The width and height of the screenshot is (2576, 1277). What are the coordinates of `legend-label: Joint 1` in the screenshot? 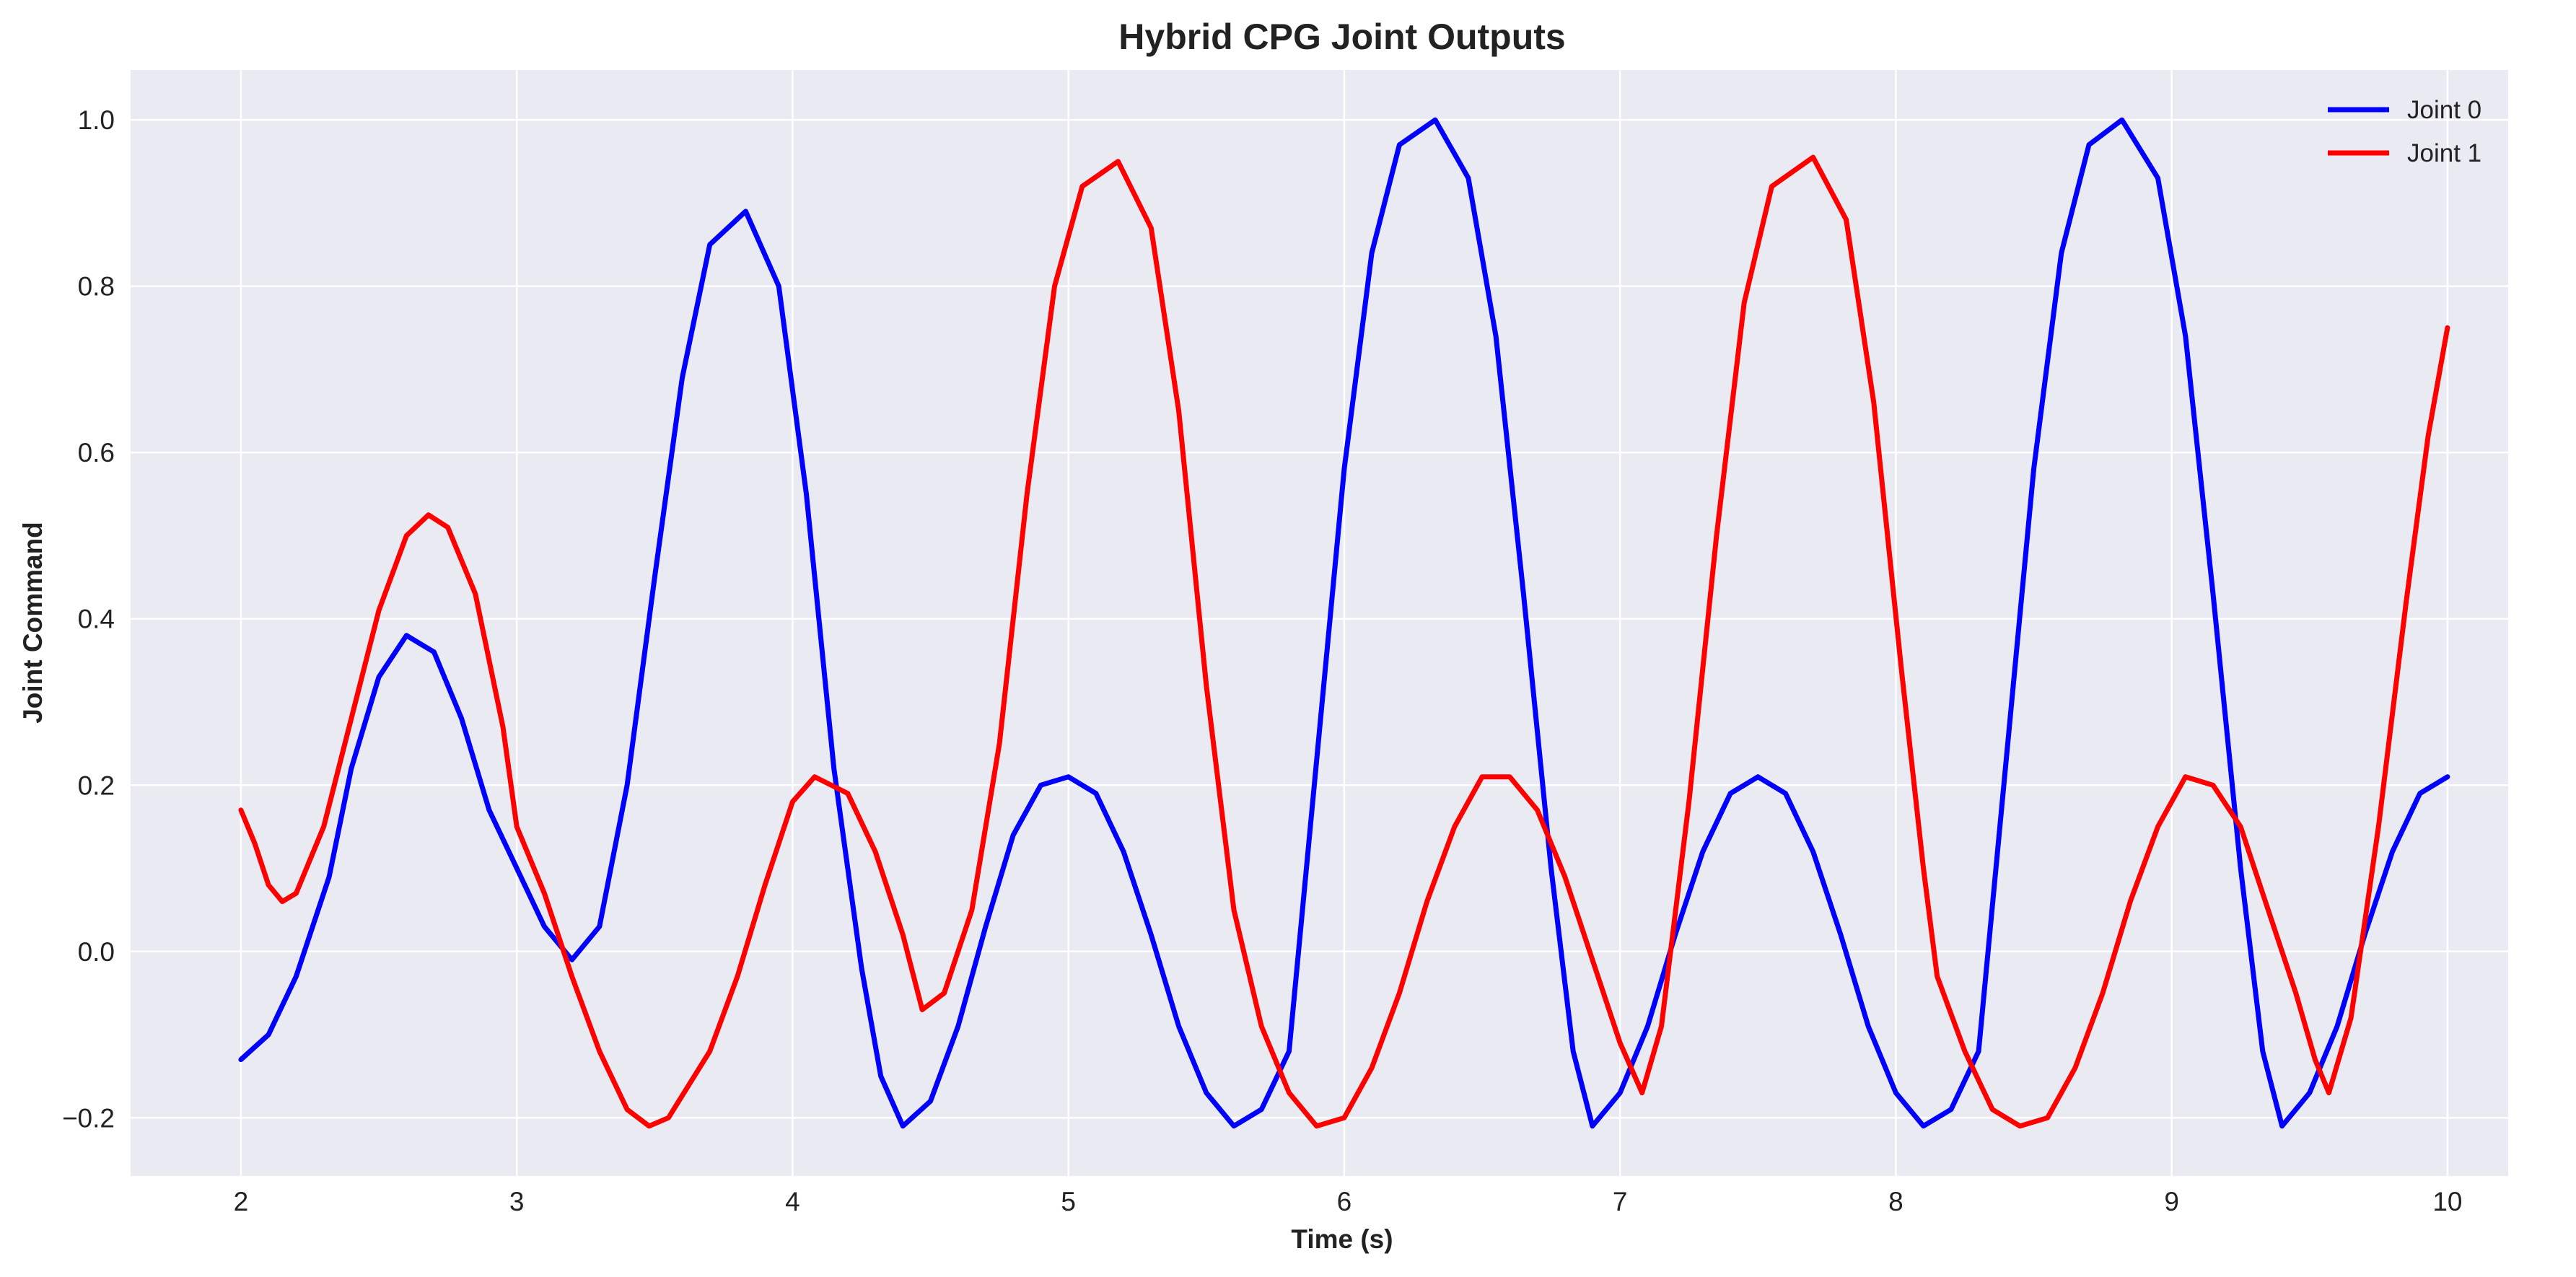 It's located at (2444, 153).